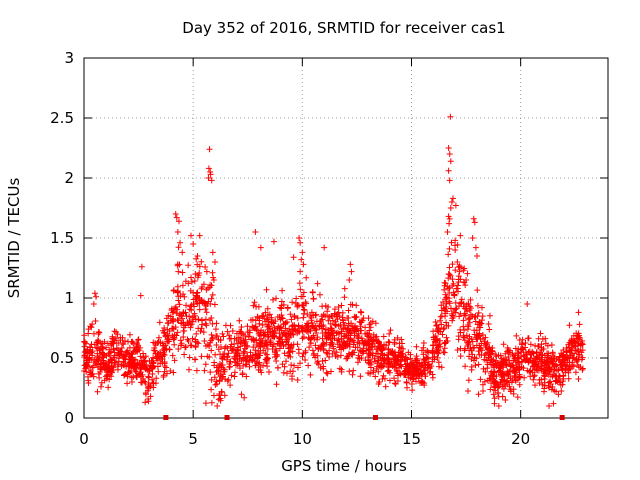 Image resolution: width=640 pixels, height=480 pixels. I want to click on y-tick-label: 2.5, so click(62, 118).